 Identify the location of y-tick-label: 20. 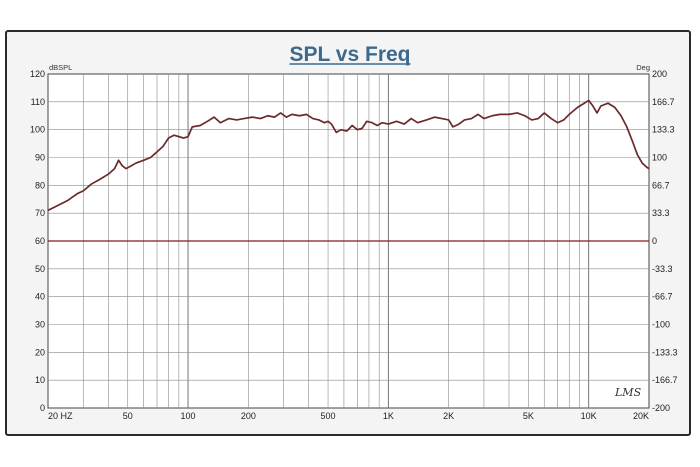
(40, 352).